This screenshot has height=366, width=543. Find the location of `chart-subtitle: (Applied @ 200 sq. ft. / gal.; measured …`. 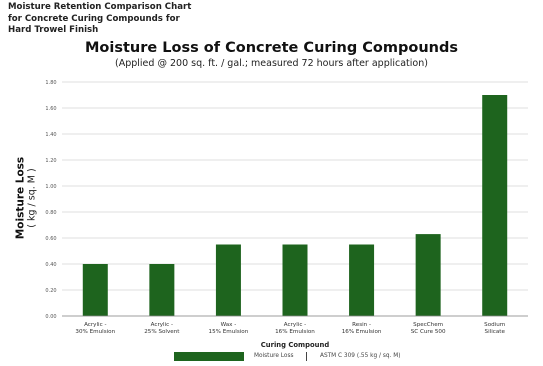

chart-subtitle: (Applied @ 200 sq. ft. / gal.; measured … is located at coordinates (271, 63).